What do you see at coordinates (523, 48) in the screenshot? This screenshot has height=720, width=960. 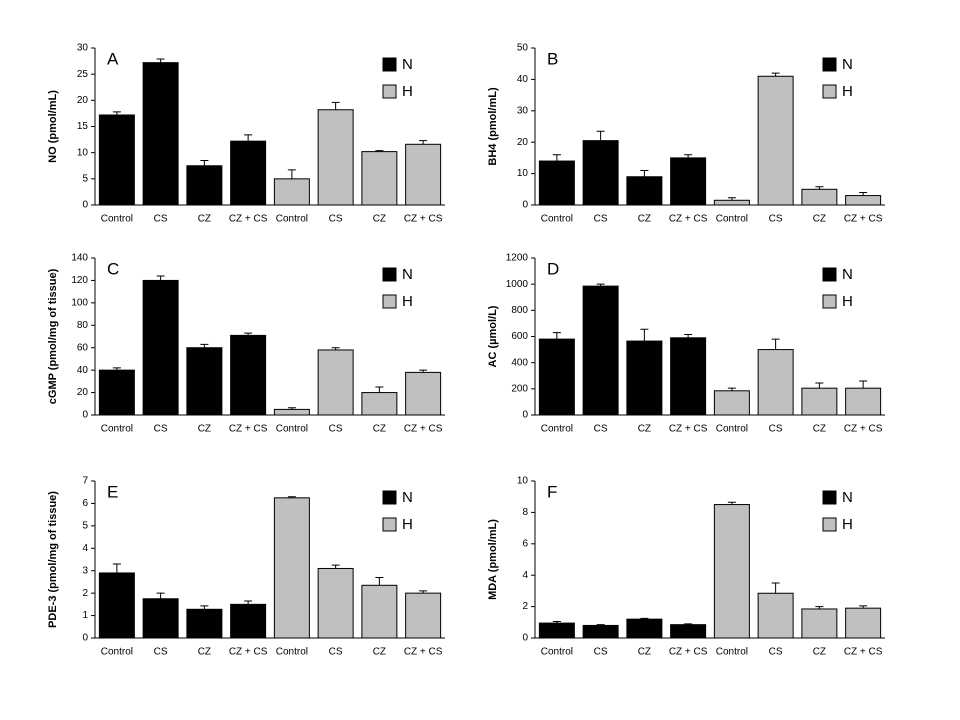 I see `y-tick-label: 50` at bounding box center [523, 48].